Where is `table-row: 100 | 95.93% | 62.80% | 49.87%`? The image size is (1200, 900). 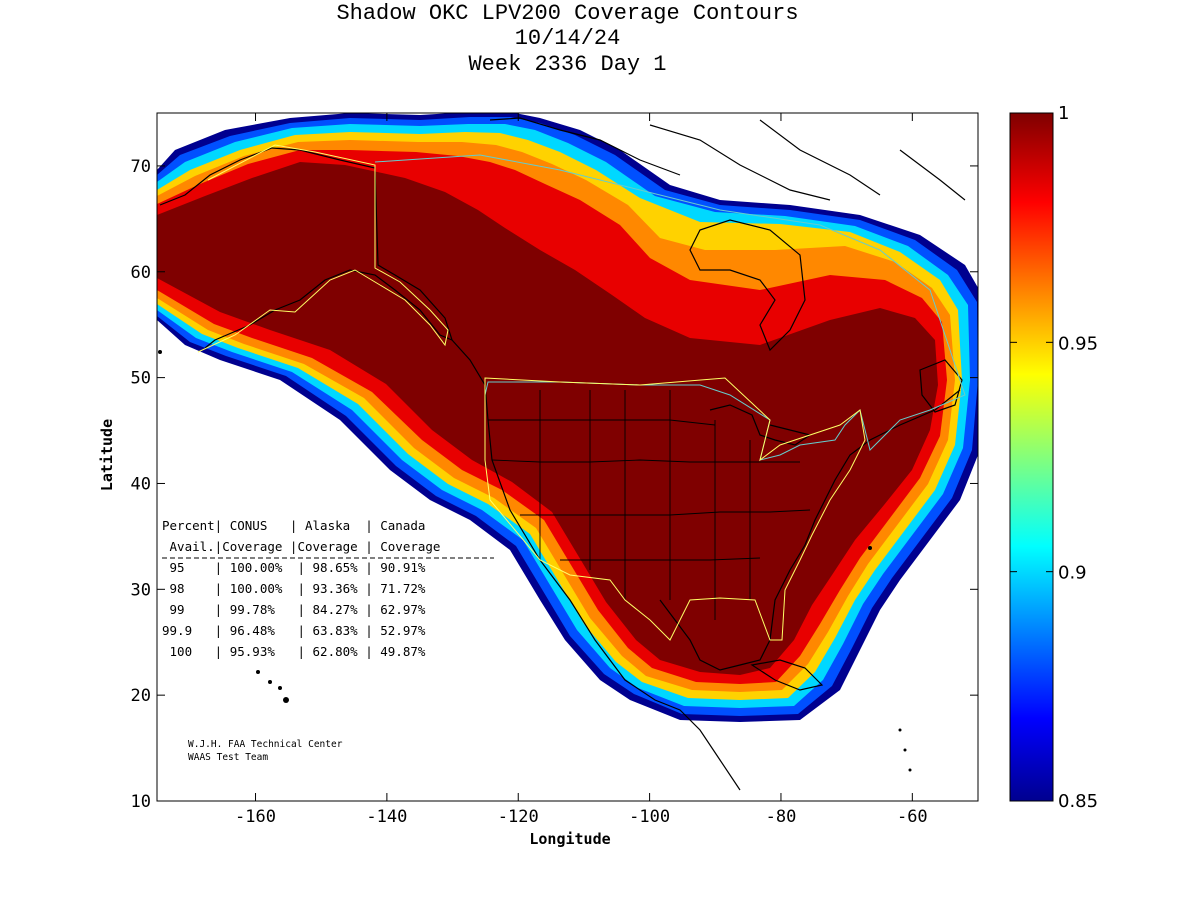
table-row: 100 | 95.93% | 62.80% | 49.87% is located at coordinates (294, 651).